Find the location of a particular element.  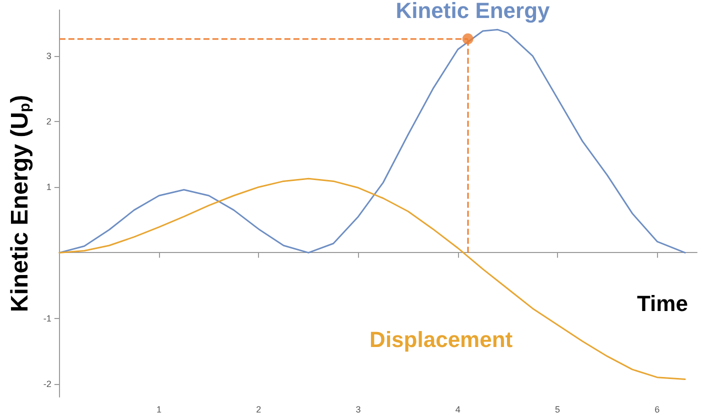

x-tick-label: 5 is located at coordinates (557, 409).